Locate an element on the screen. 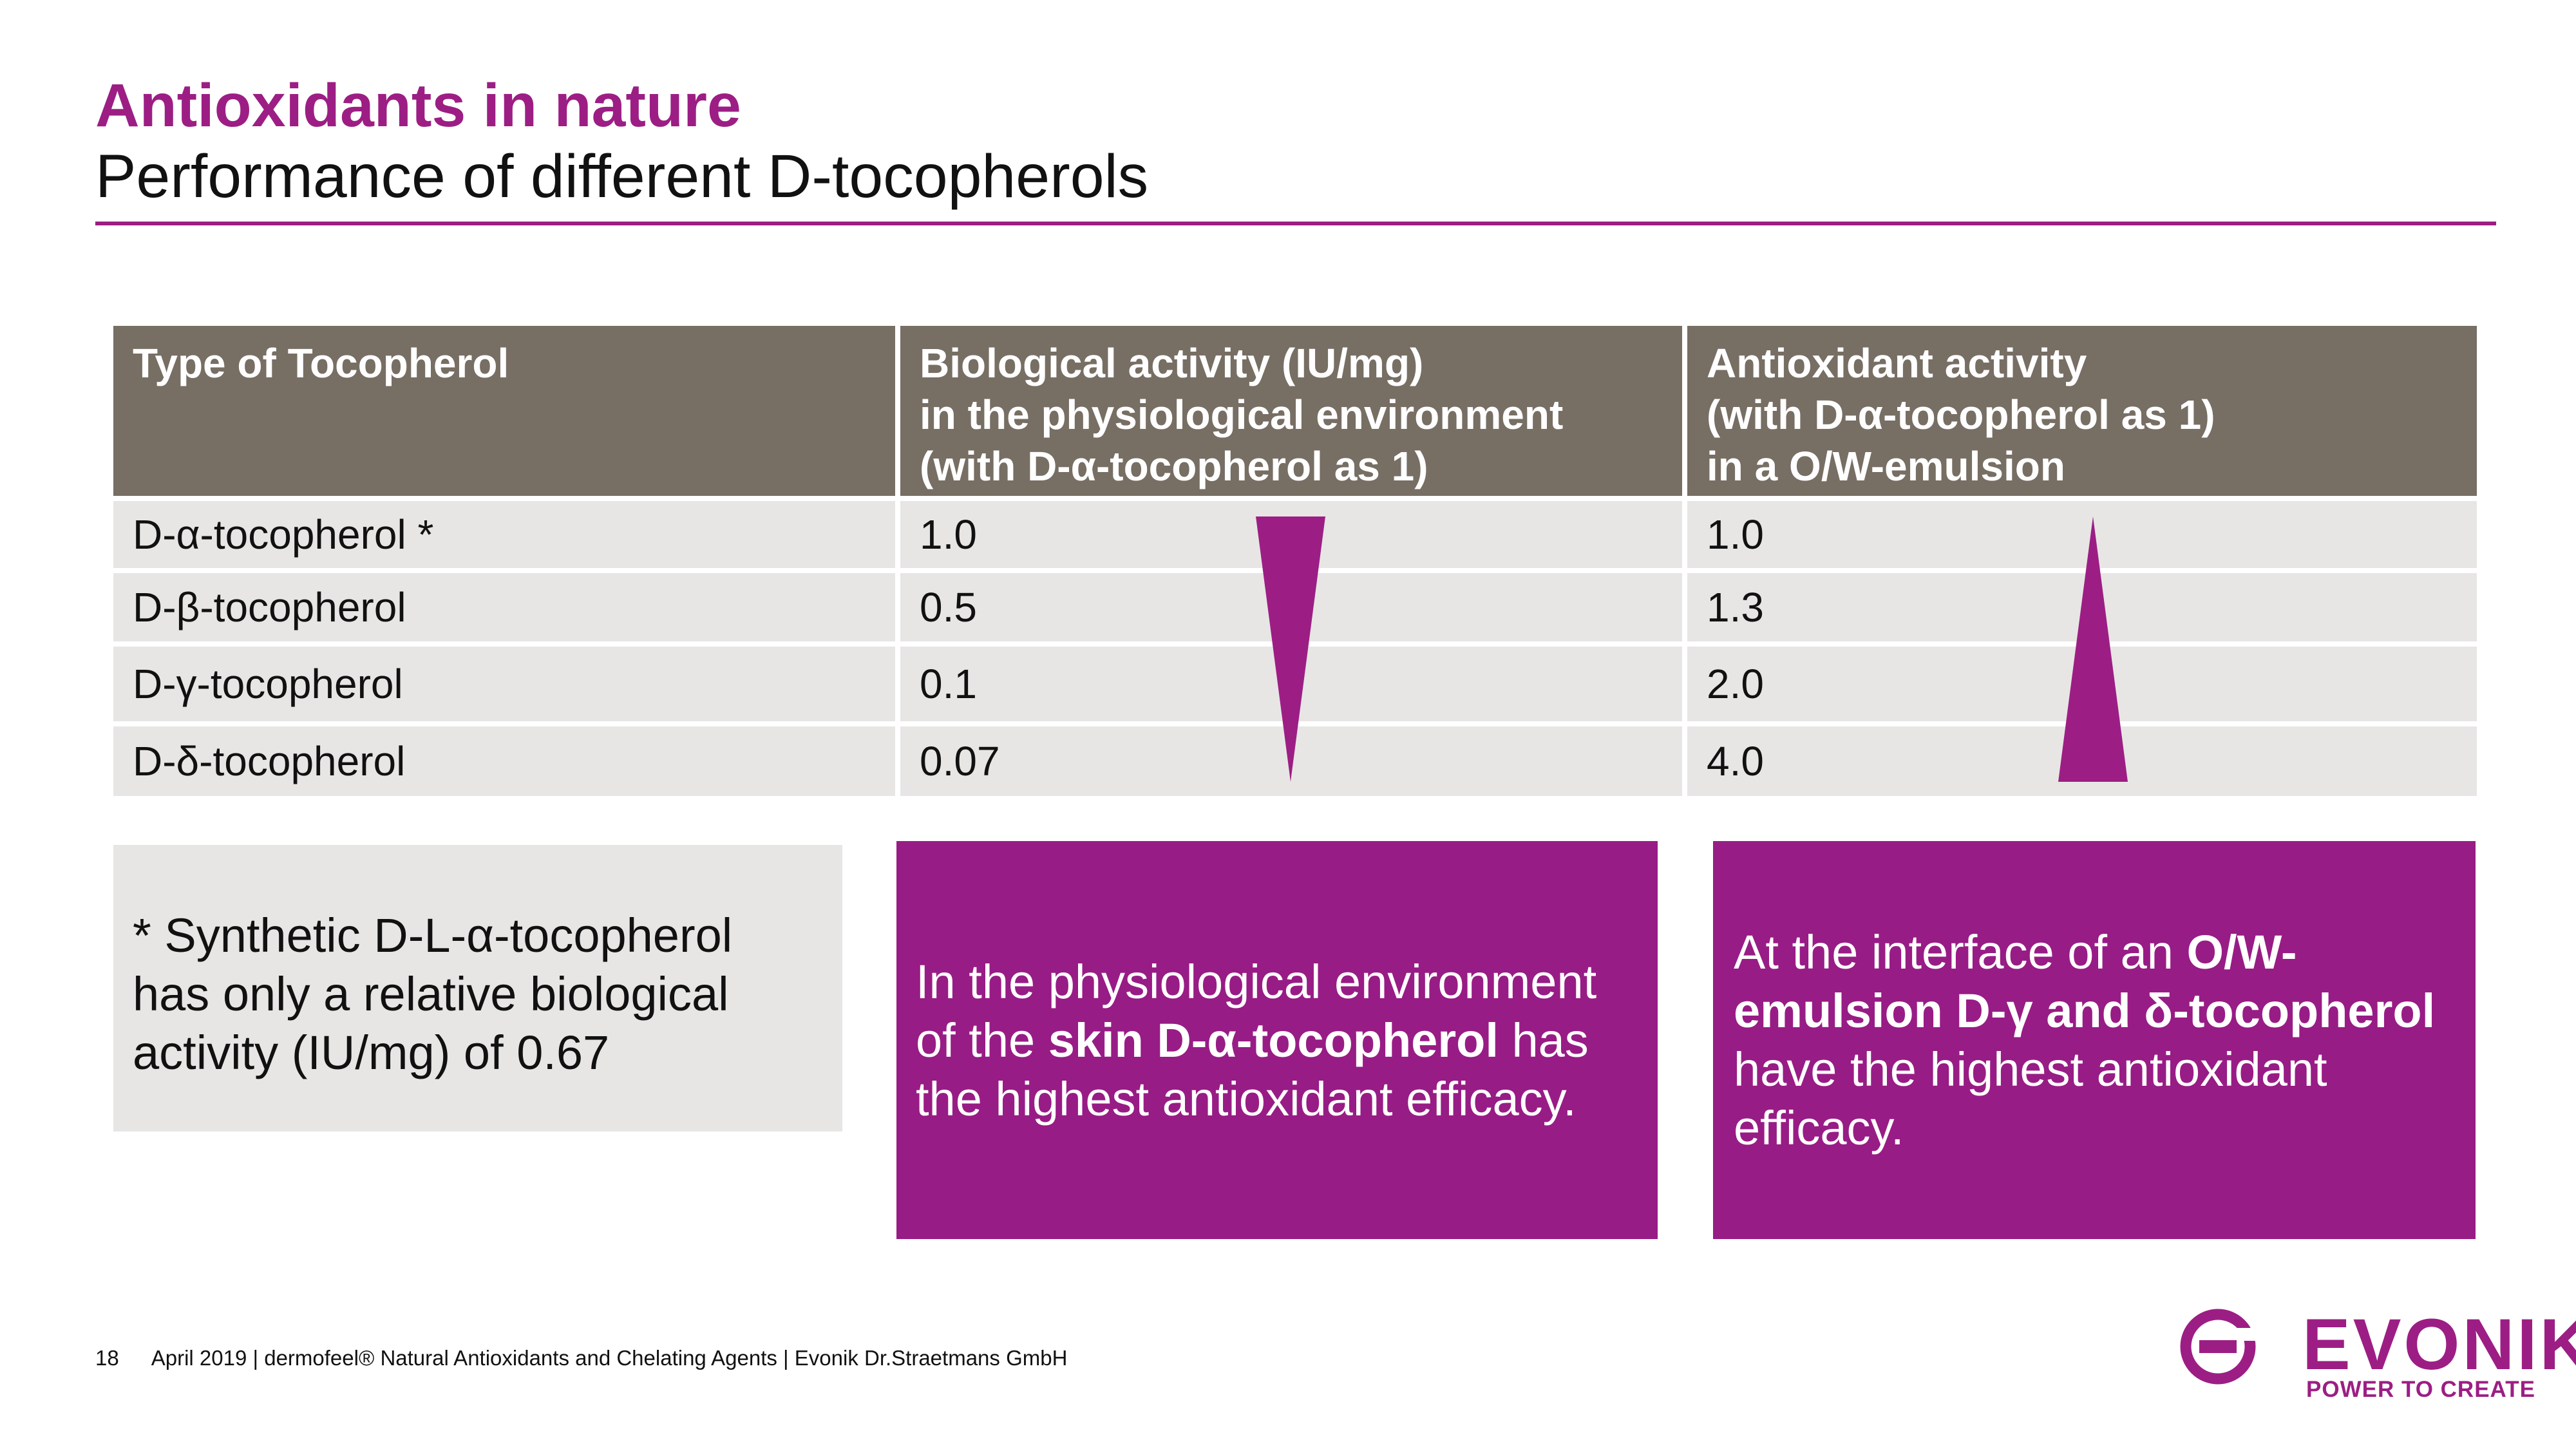 The image size is (2576, 1449). logo-wordmark: EVONIK is located at coordinates (2439, 1345).